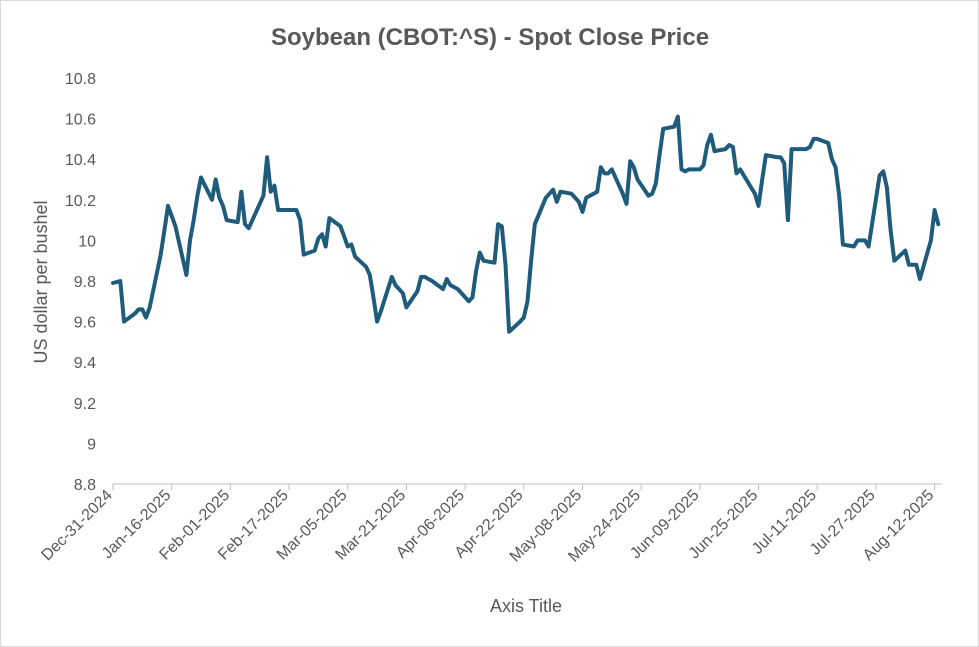 The width and height of the screenshot is (979, 647). Describe the element at coordinates (85, 282) in the screenshot. I see `y-tick-label: 9.8` at that location.